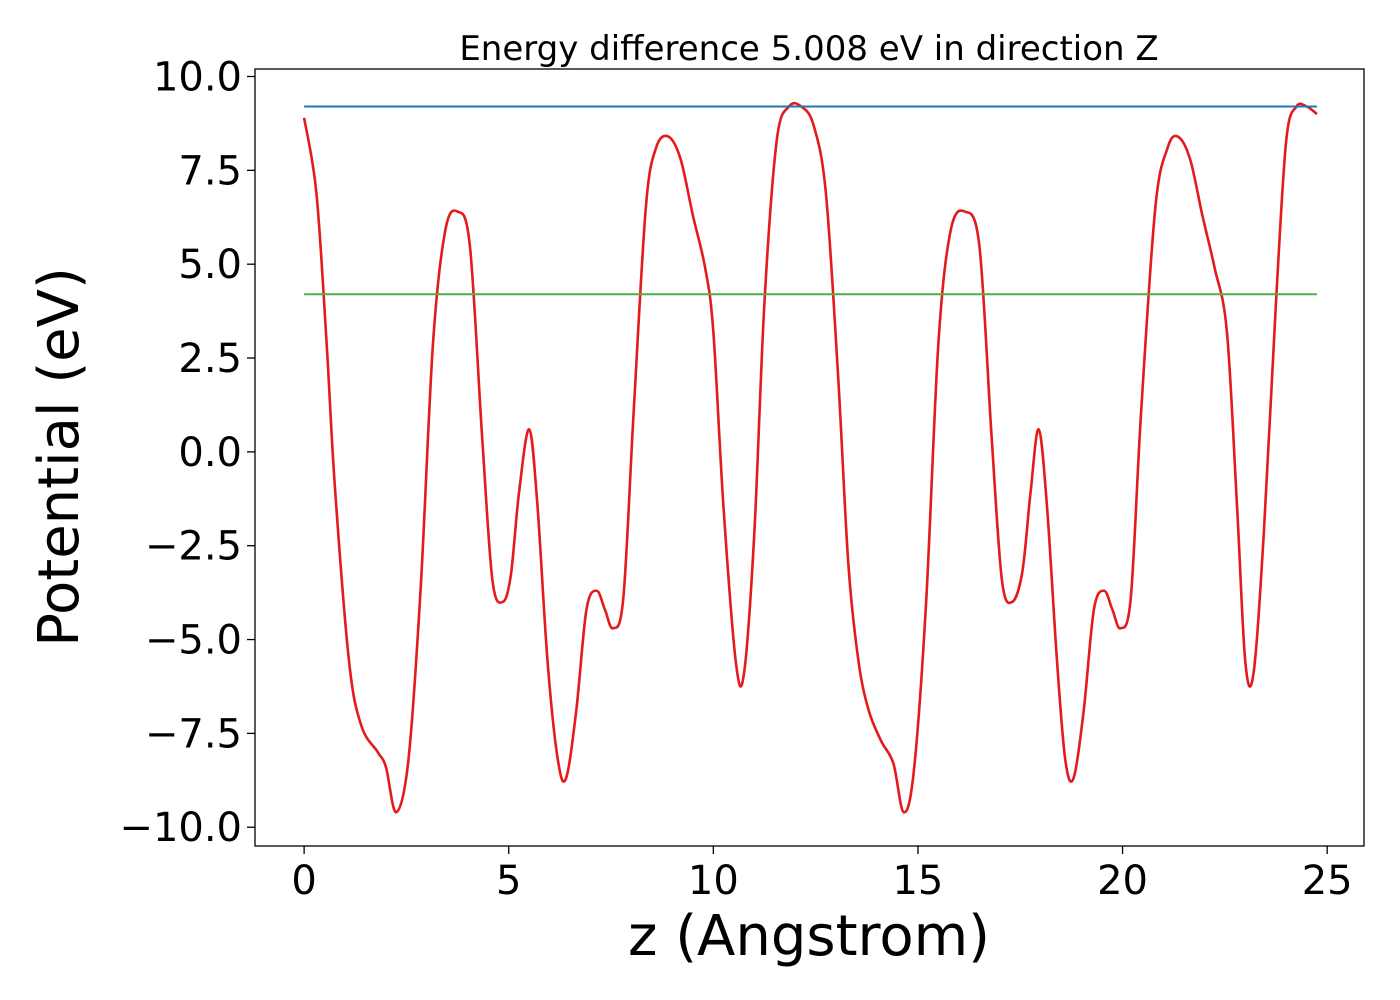 The height and width of the screenshot is (1000, 1400). Describe the element at coordinates (210, 359) in the screenshot. I see `y-tick-label: 2.5` at that location.